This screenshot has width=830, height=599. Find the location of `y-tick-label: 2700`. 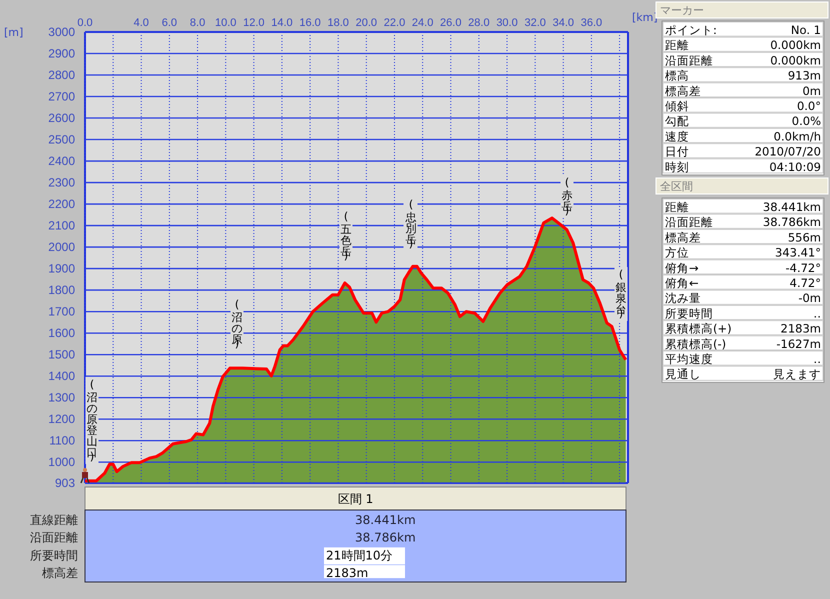

y-tick-label: 2700 is located at coordinates (62, 96).